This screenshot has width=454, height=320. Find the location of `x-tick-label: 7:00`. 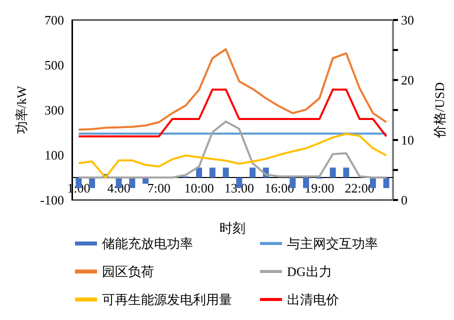

x-tick-label: 7:00 is located at coordinates (158, 188).